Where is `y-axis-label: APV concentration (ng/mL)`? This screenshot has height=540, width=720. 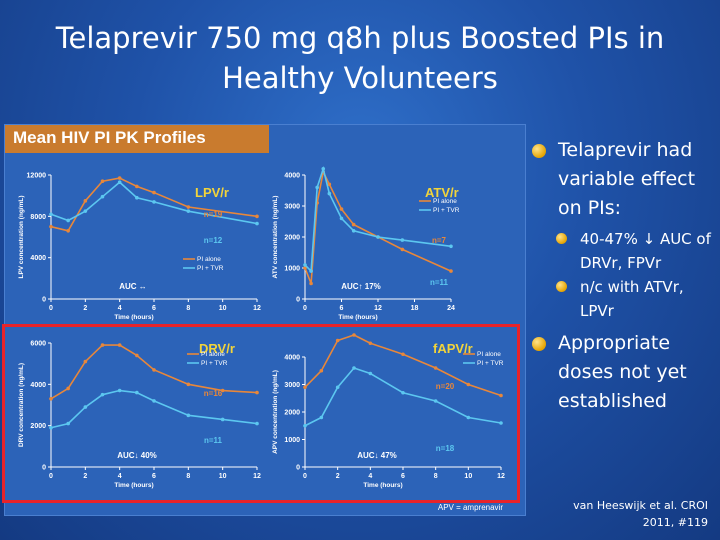 y-axis-label: APV concentration (ng/mL) is located at coordinates (275, 412).